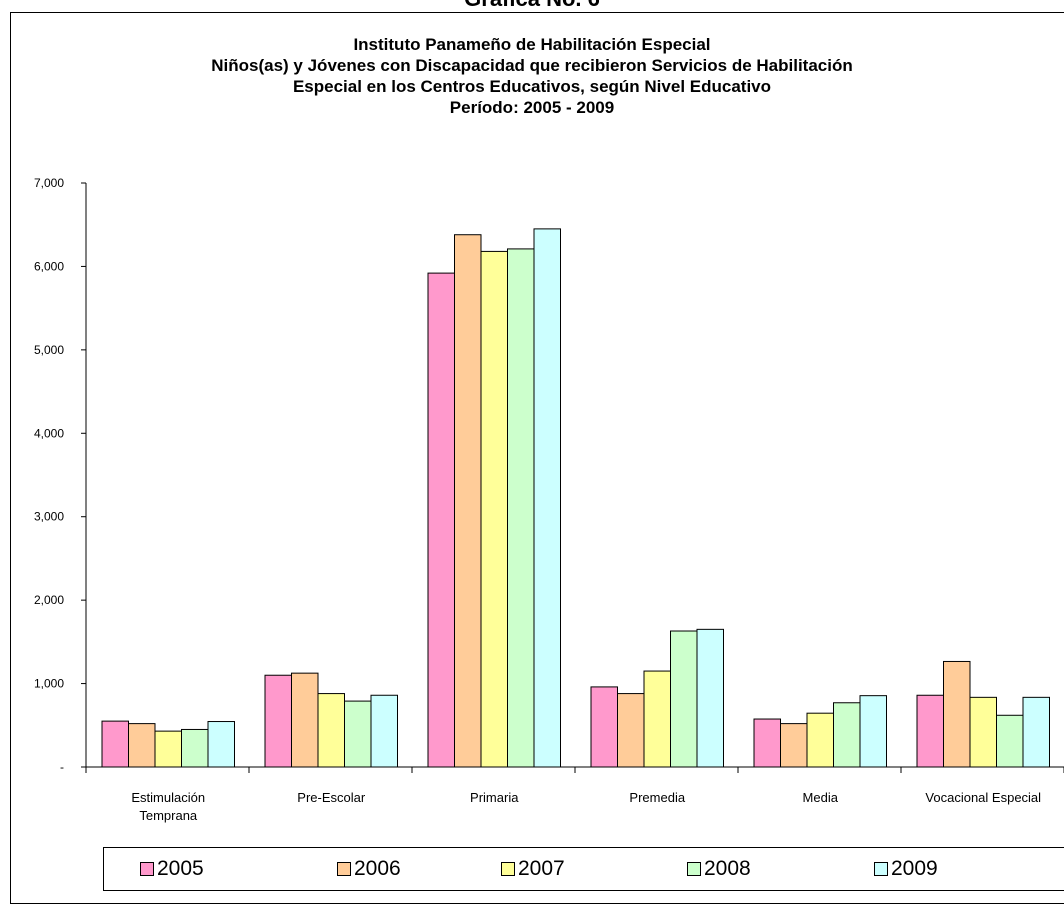 The width and height of the screenshot is (1064, 904). I want to click on legend-item-2008: 2008, so click(719, 869).